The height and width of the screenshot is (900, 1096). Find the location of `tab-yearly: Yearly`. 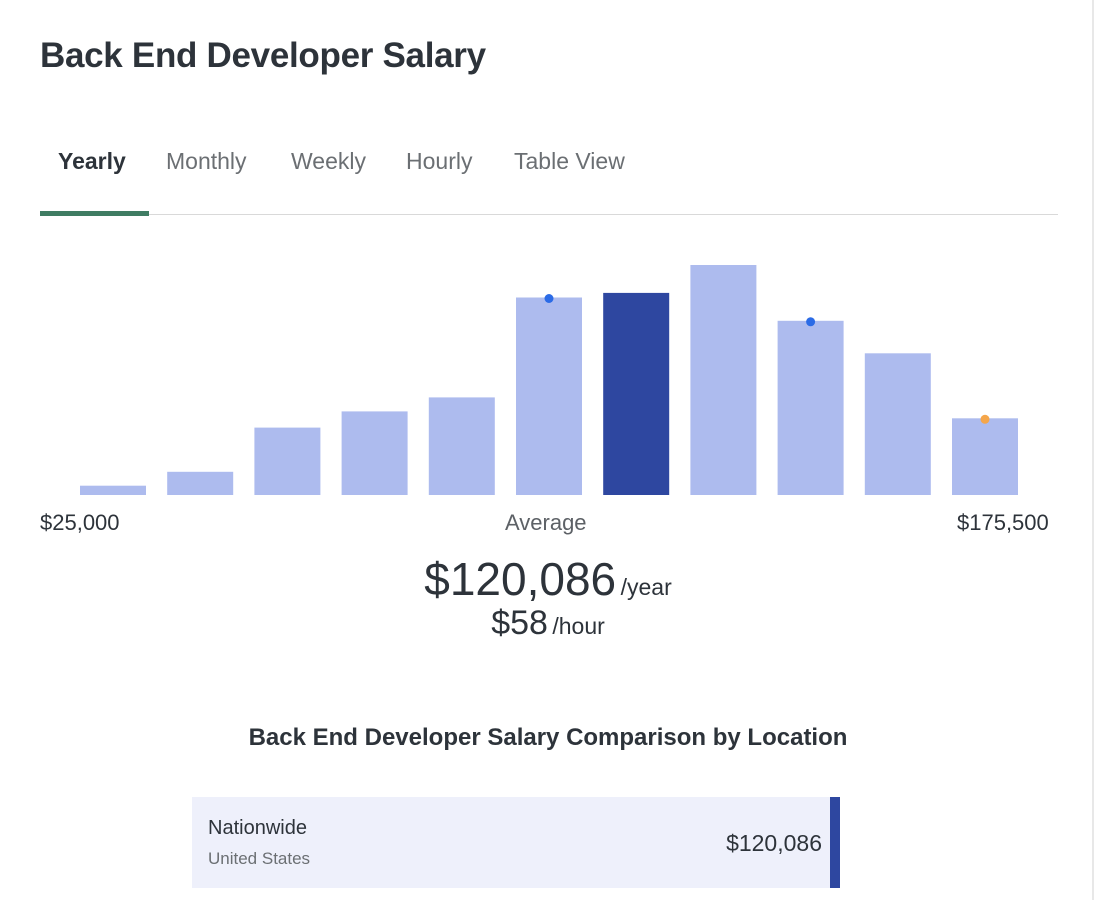

tab-yearly: Yearly is located at coordinates (92, 161).